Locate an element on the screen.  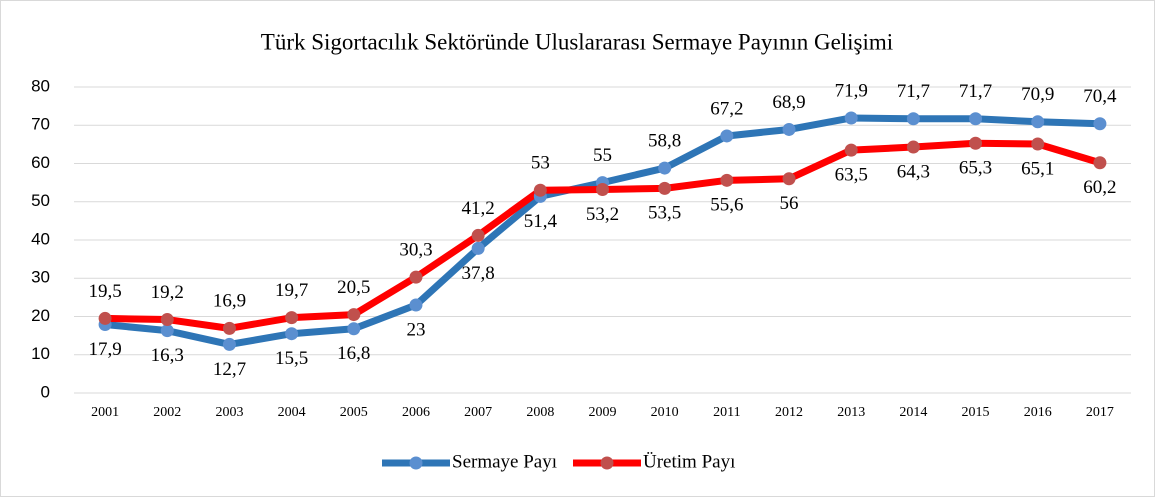
value-label: 19,5 is located at coordinates (104, 291).